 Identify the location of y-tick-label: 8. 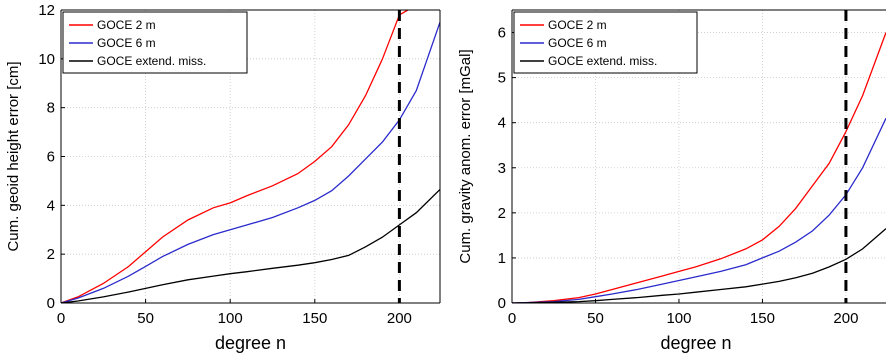
(51, 108).